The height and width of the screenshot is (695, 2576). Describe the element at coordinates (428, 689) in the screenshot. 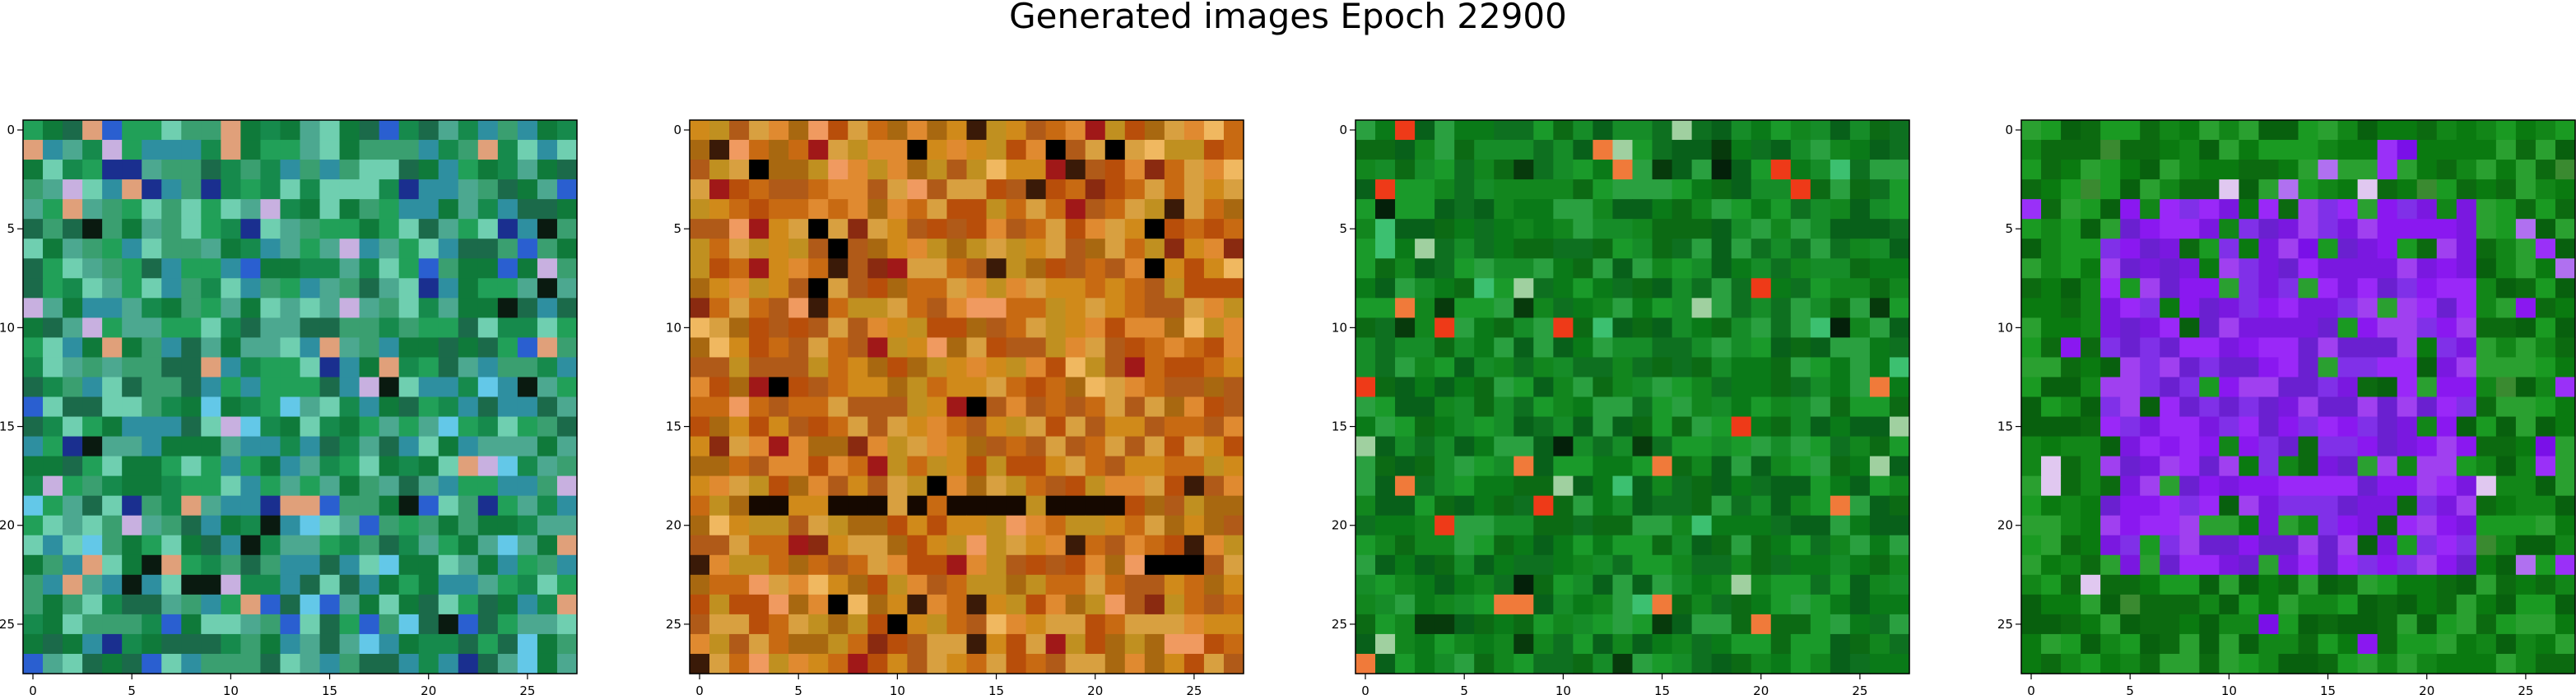

I see `x-tick-label: 20` at that location.